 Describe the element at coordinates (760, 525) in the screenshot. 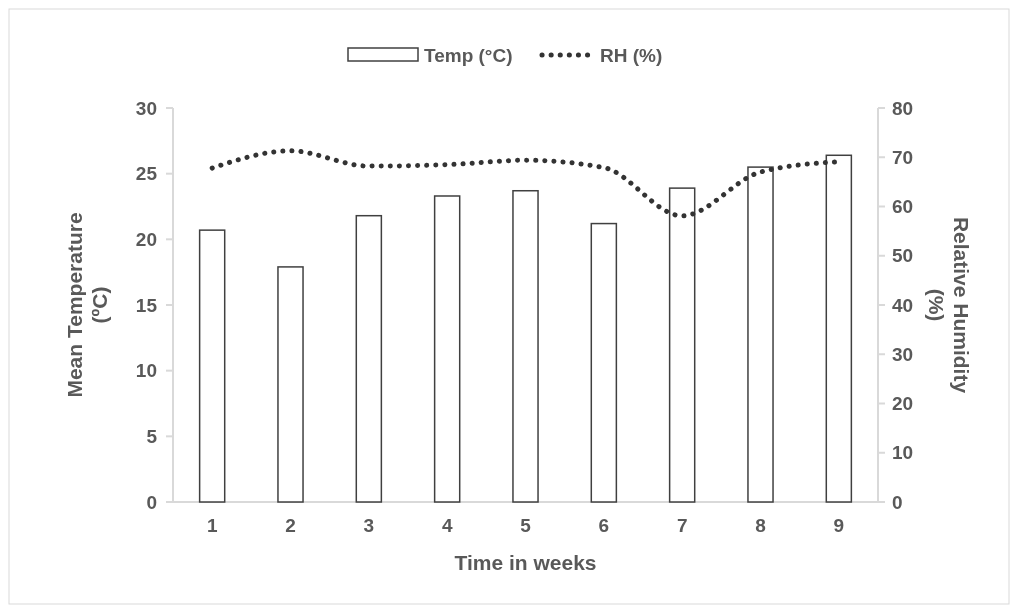

I see `x-tick-label: 8` at that location.